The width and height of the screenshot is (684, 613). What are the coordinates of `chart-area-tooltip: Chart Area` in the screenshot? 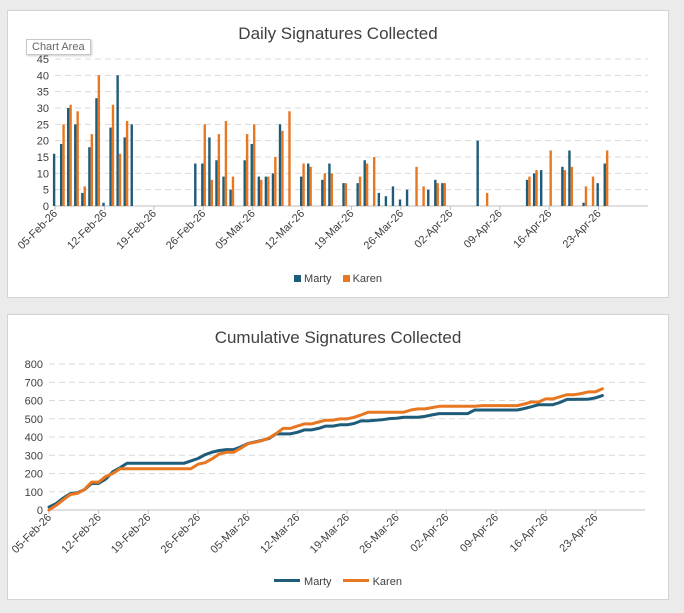 It's located at (58, 47).